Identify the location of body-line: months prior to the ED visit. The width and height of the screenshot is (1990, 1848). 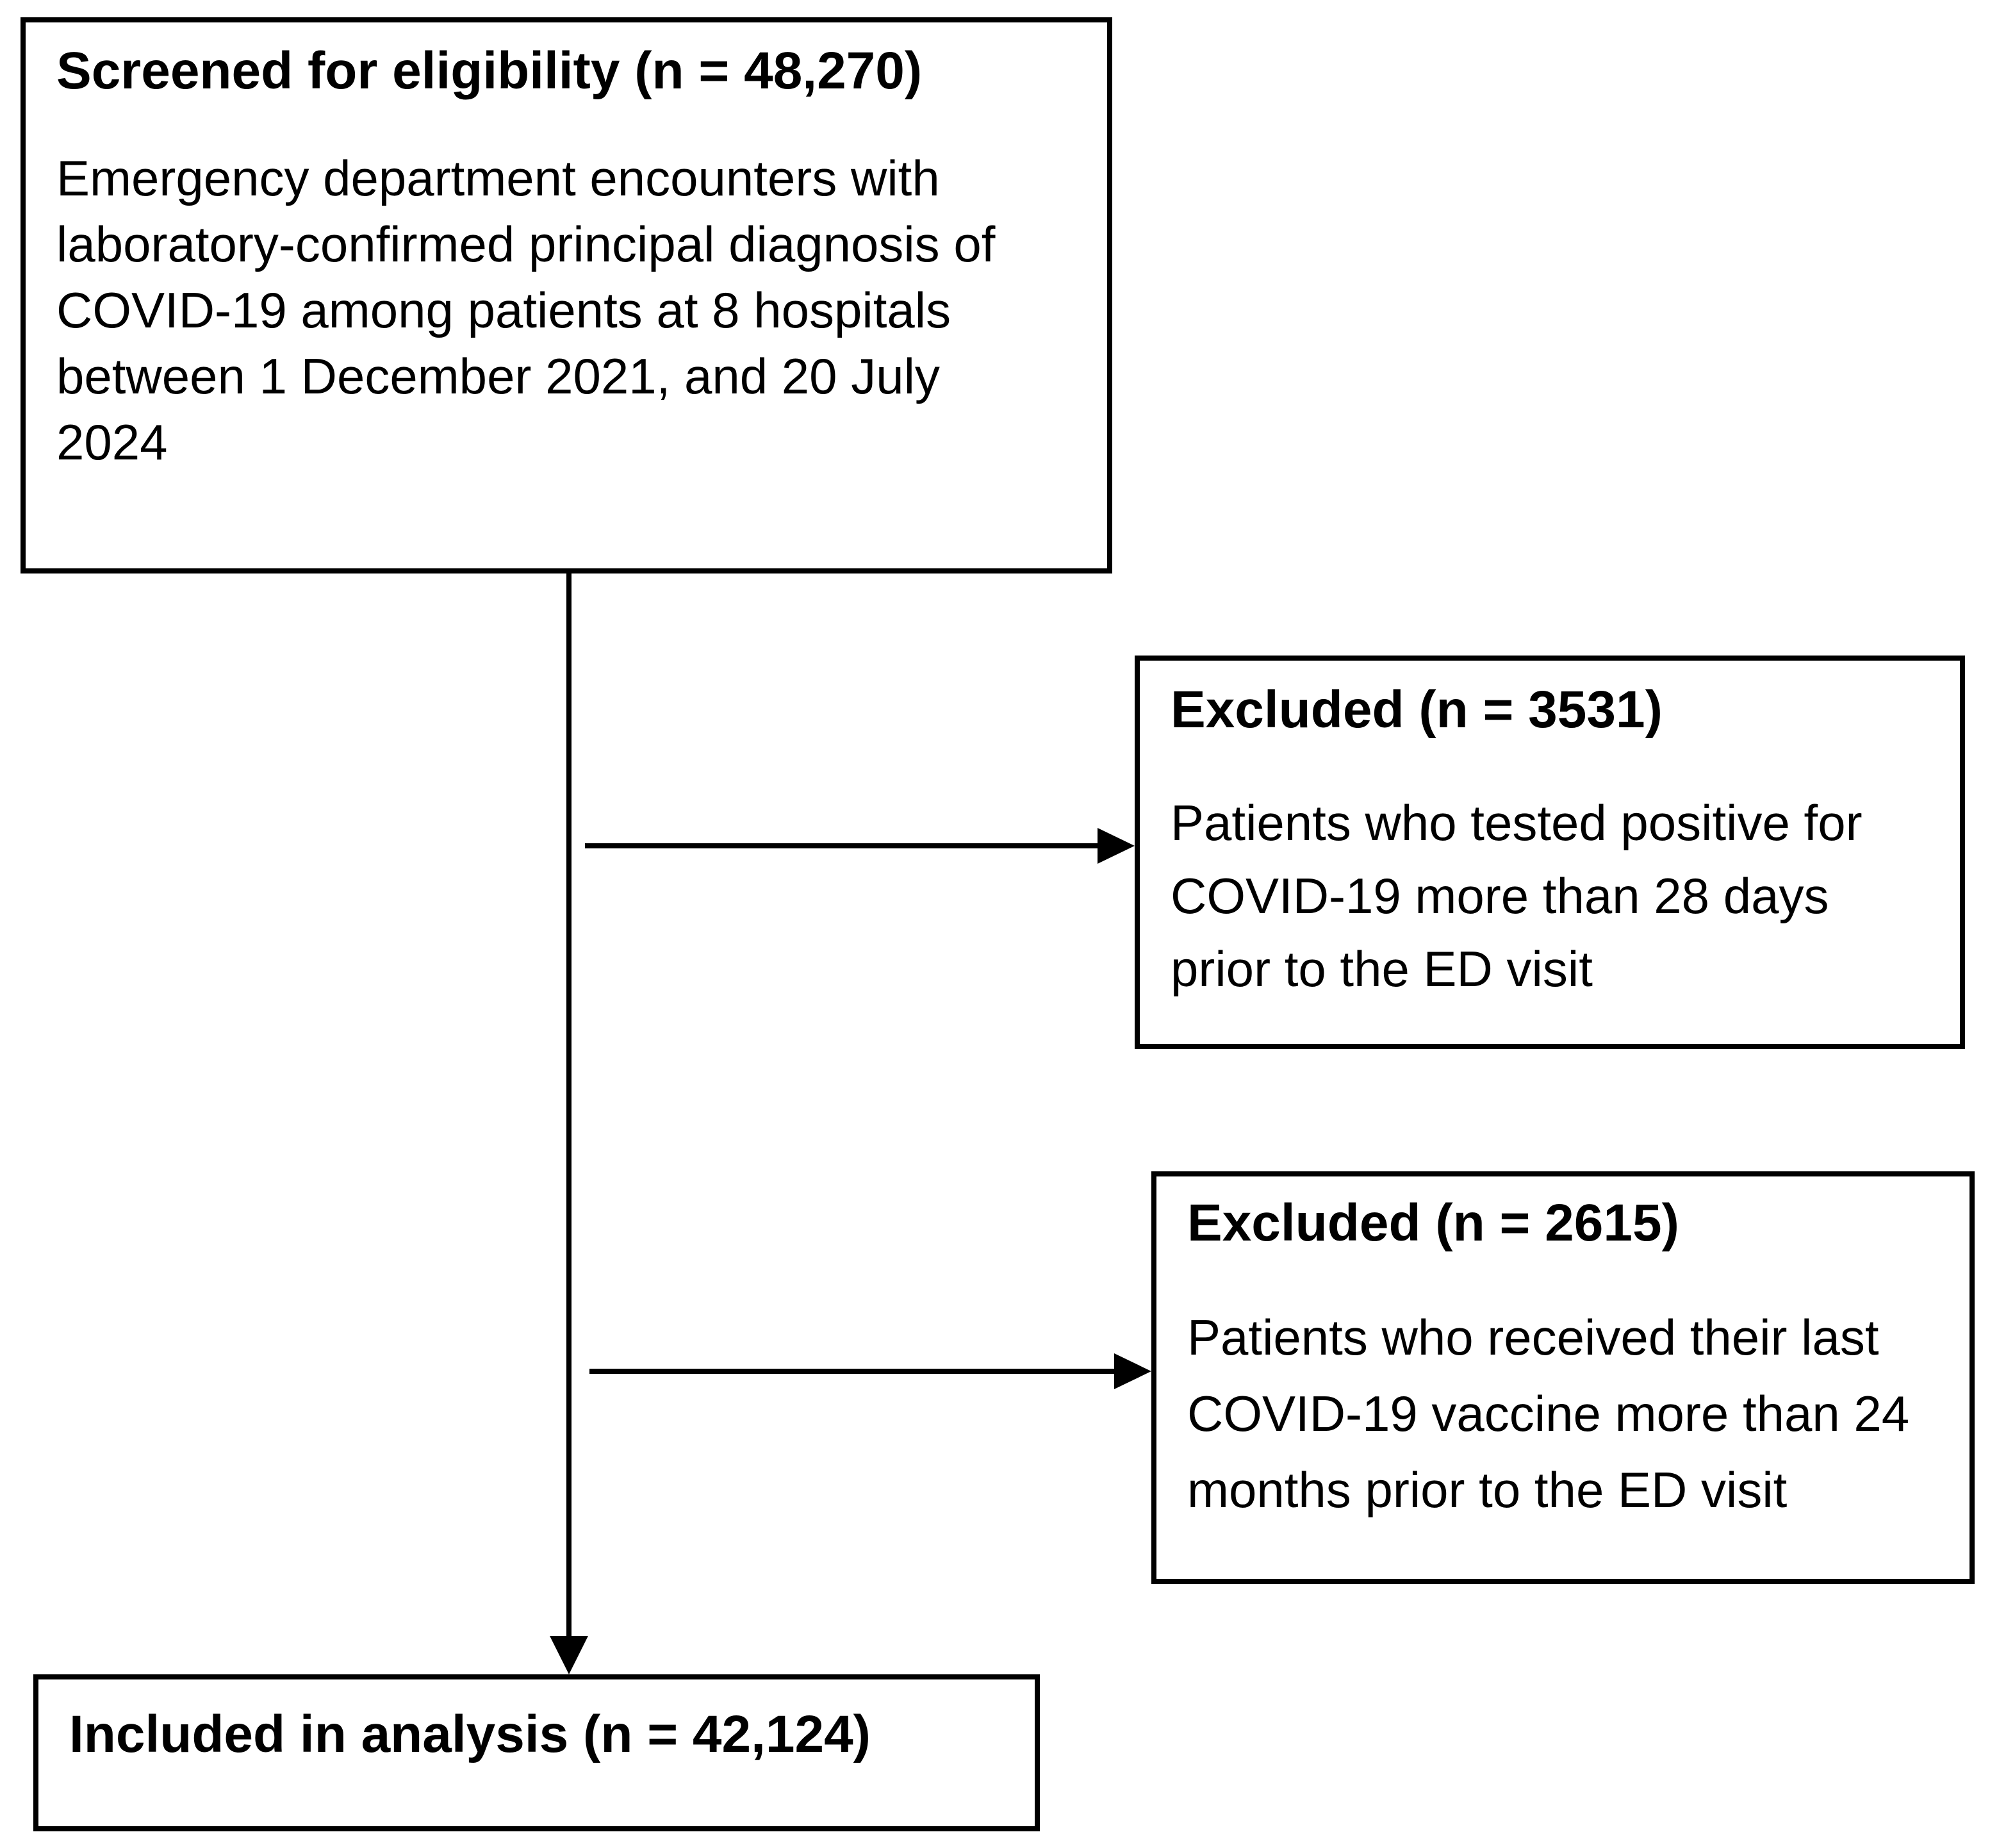
(1487, 1490).